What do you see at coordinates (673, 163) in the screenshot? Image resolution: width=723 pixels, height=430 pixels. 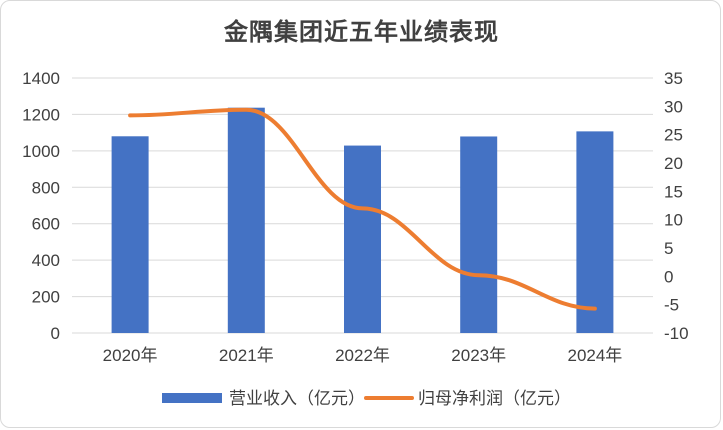 I see `right-axis-tick-label: 20` at bounding box center [673, 163].